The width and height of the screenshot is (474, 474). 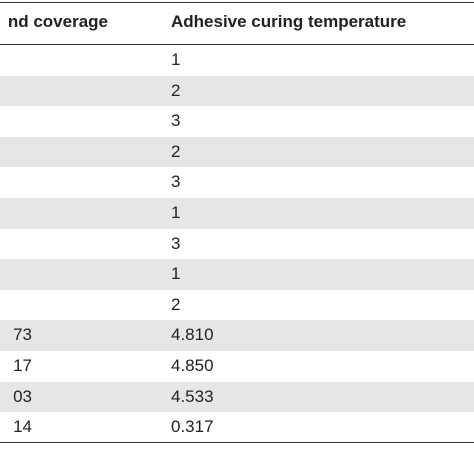 I want to click on top-rule, so click(x=237, y=2).